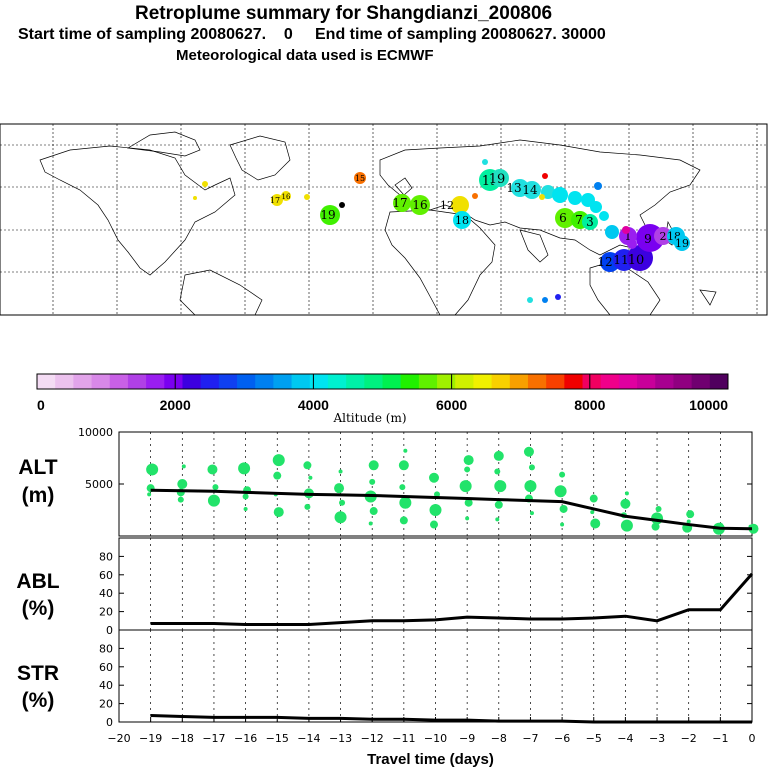 The image size is (768, 768). What do you see at coordinates (636, 260) in the screenshot?
I see `map-marker-label: 10` at bounding box center [636, 260].